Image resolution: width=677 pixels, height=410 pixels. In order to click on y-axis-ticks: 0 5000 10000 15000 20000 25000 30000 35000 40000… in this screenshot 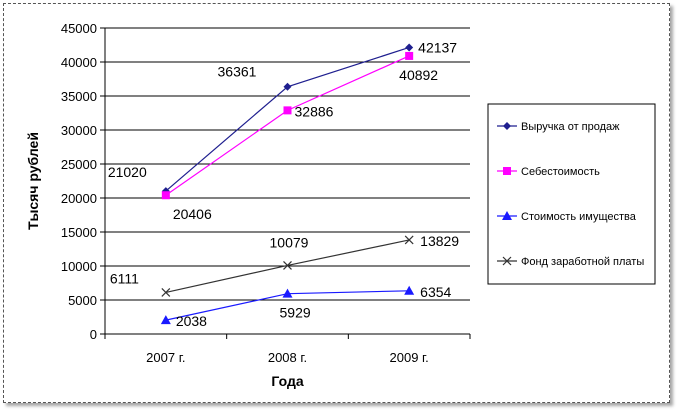, I will do `click(83, 181)`.